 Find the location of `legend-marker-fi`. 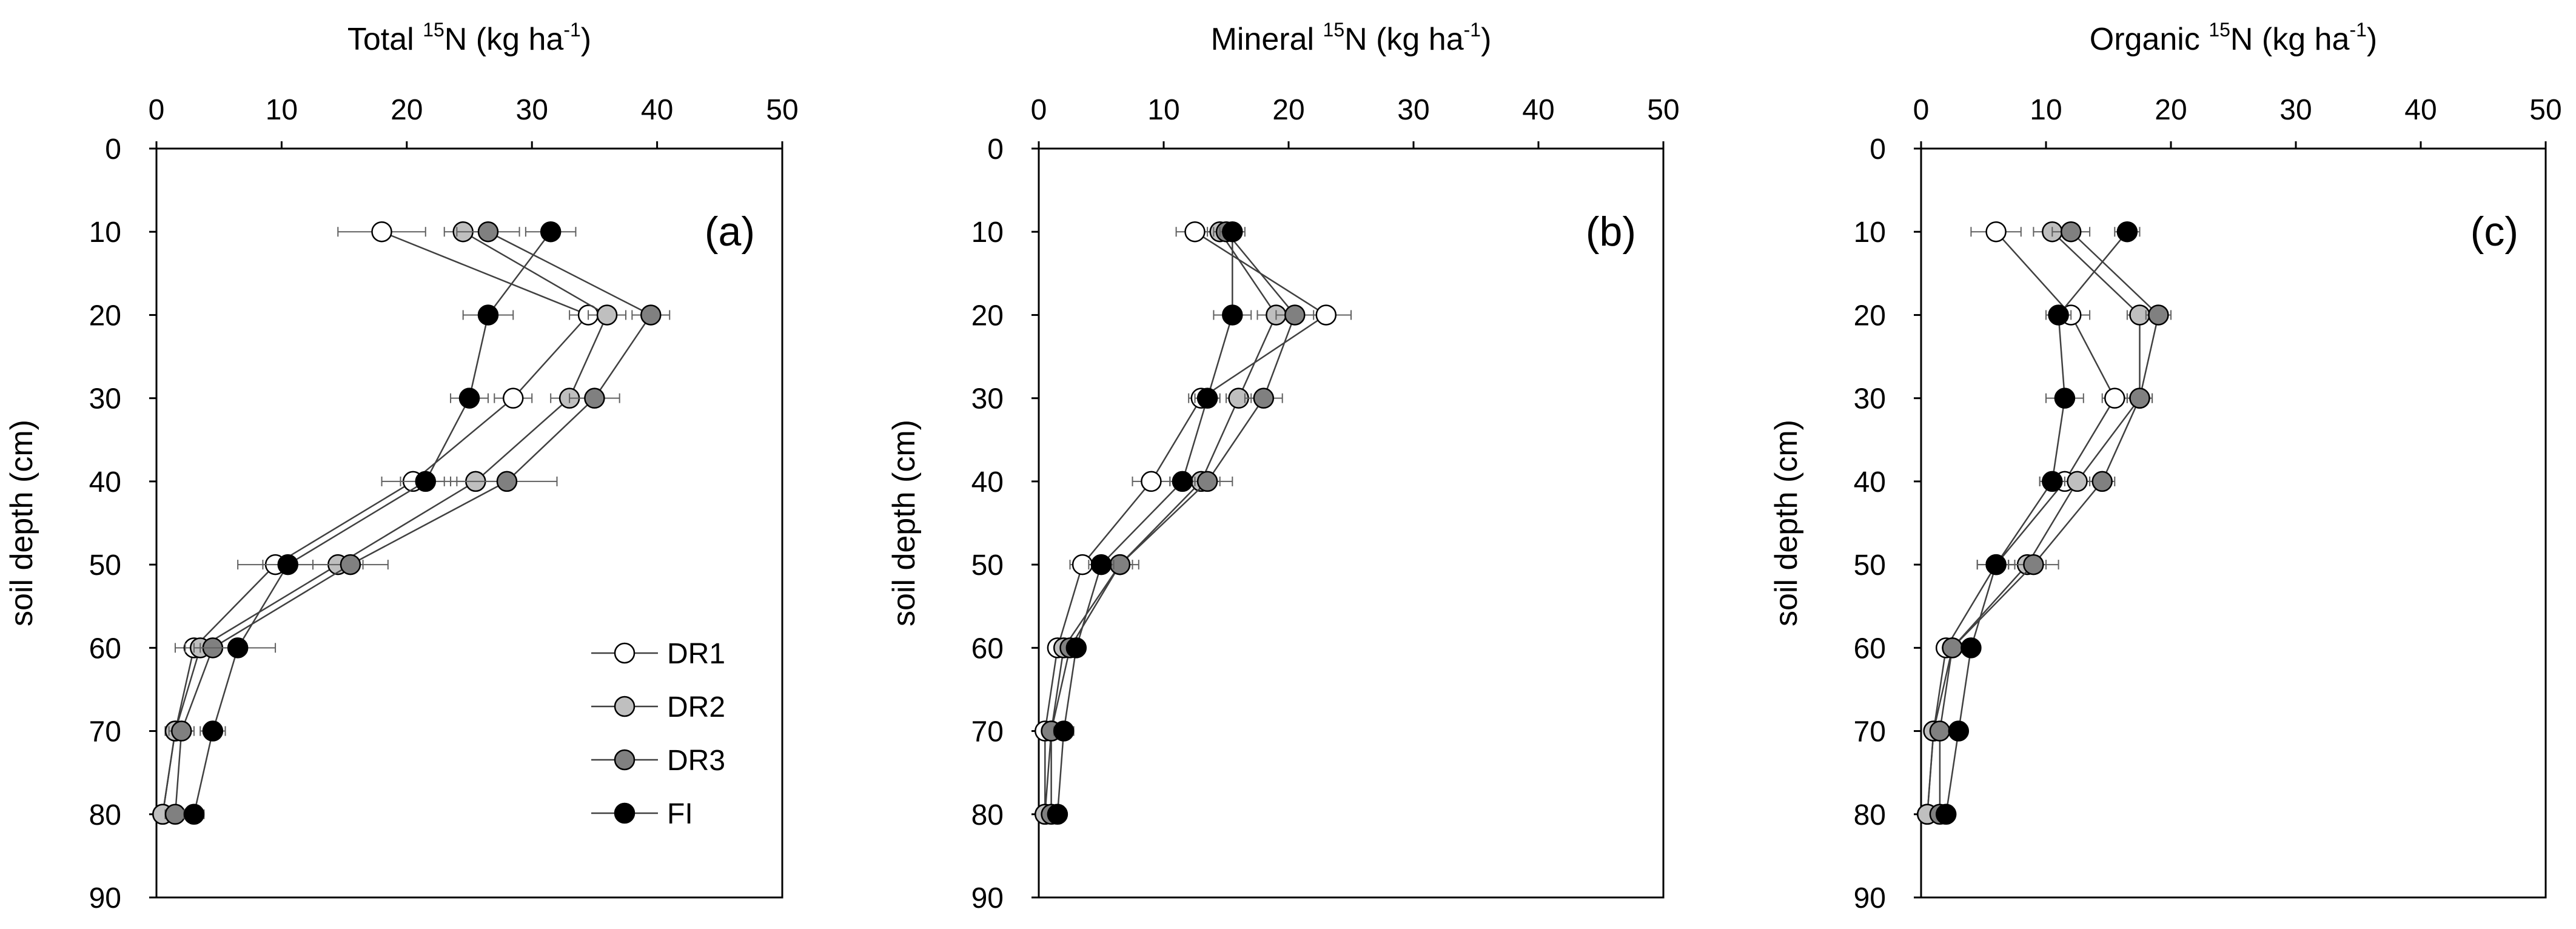

legend-marker-fi is located at coordinates (625, 813).